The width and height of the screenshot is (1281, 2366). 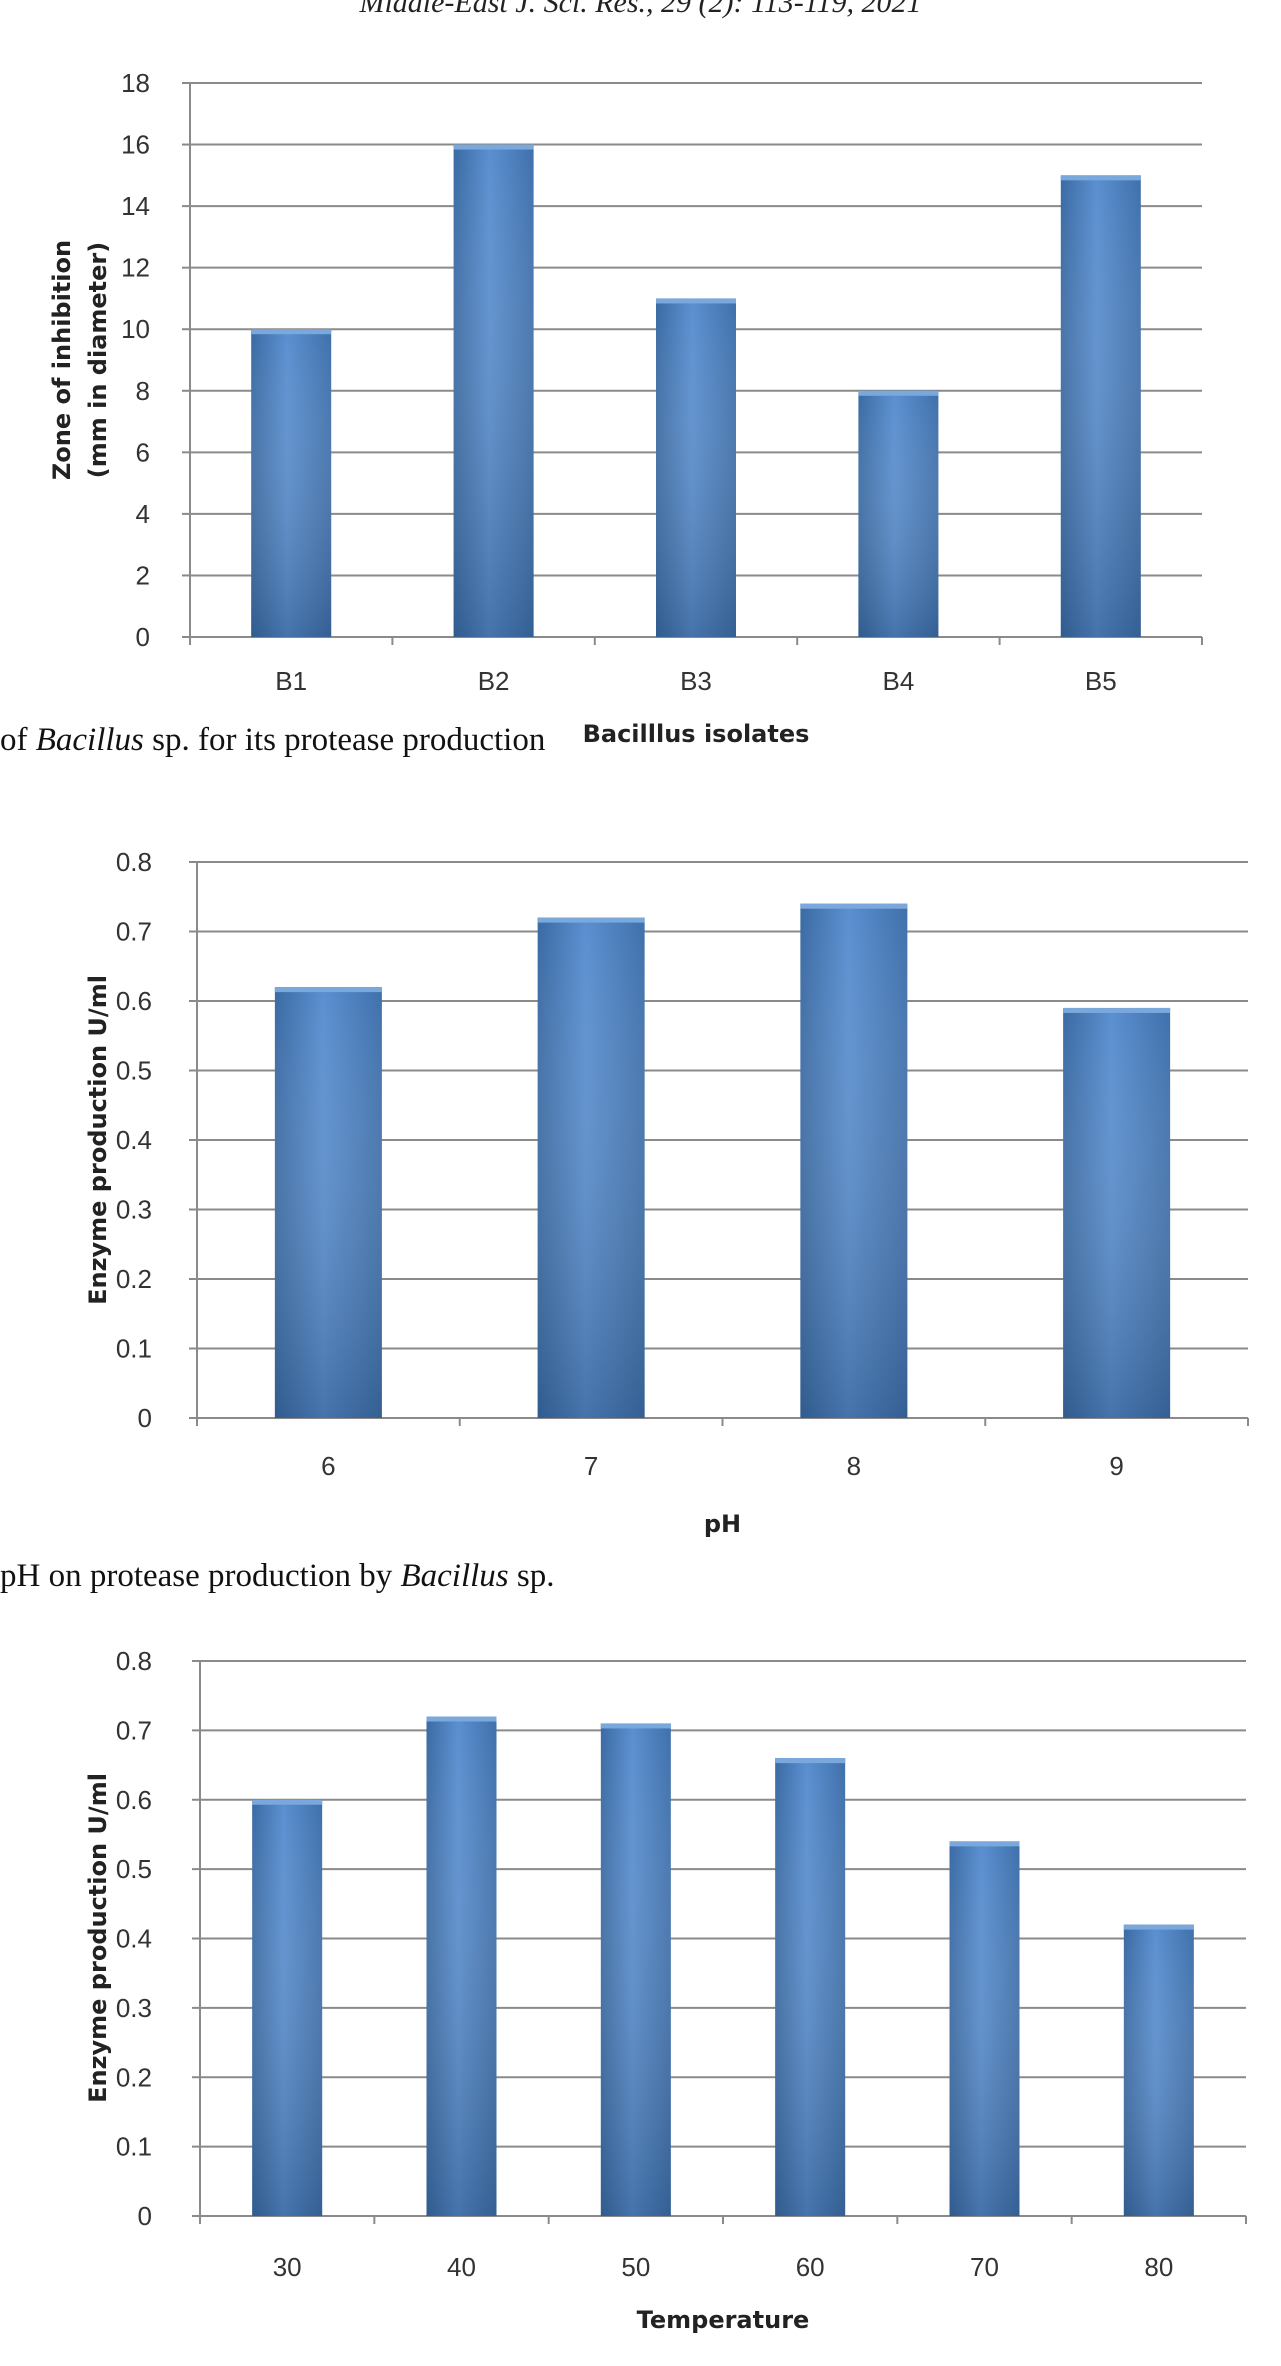 What do you see at coordinates (98, 360) in the screenshot?
I see `y-axis-label: (mm in diameter)` at bounding box center [98, 360].